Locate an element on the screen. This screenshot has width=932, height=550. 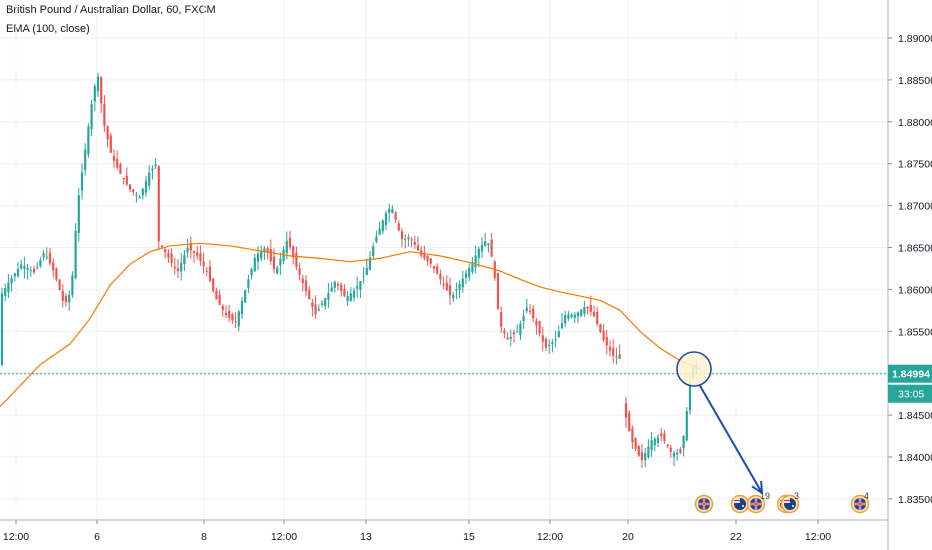
countdown-label: 33:05 is located at coordinates (911, 395).